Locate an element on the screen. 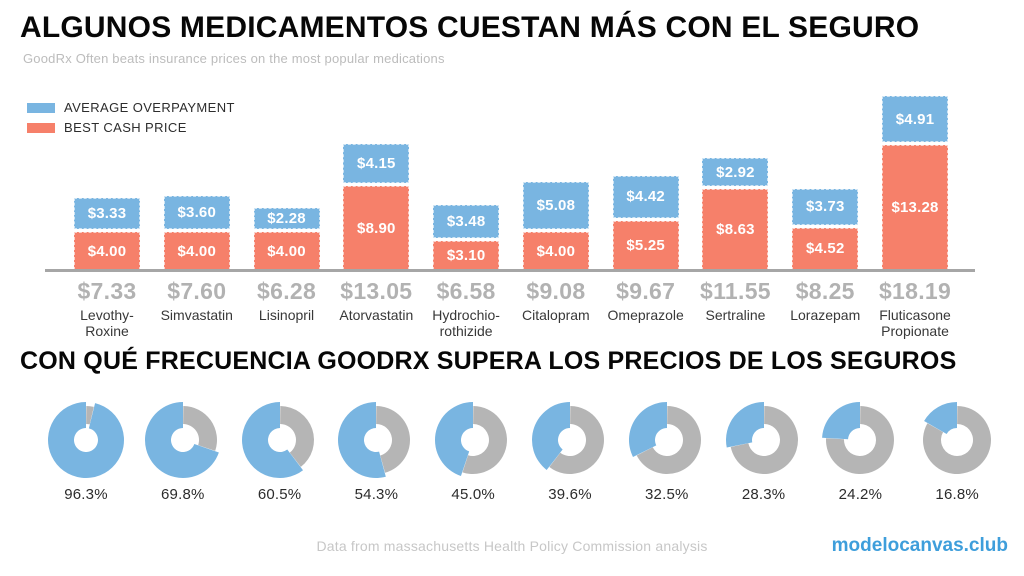 The height and width of the screenshot is (576, 1024). bar-category-label: $6.58 Hydrochio- rothizide is located at coordinates (466, 308).